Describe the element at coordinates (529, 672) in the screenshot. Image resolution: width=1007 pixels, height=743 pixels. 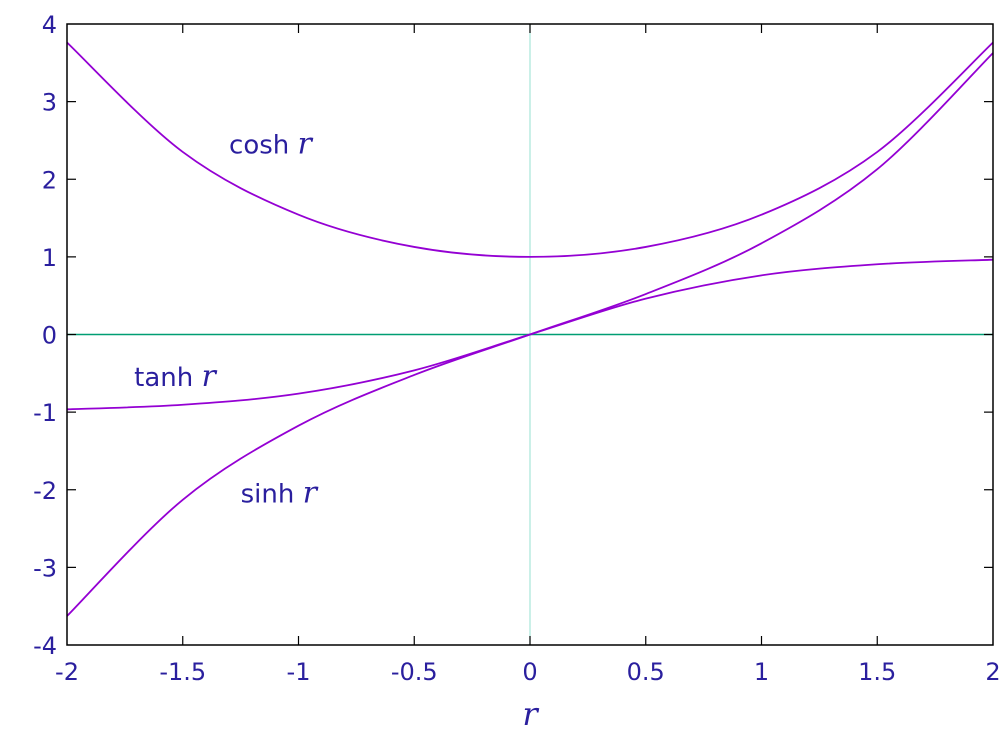
I see `x-tick-label: 0` at that location.